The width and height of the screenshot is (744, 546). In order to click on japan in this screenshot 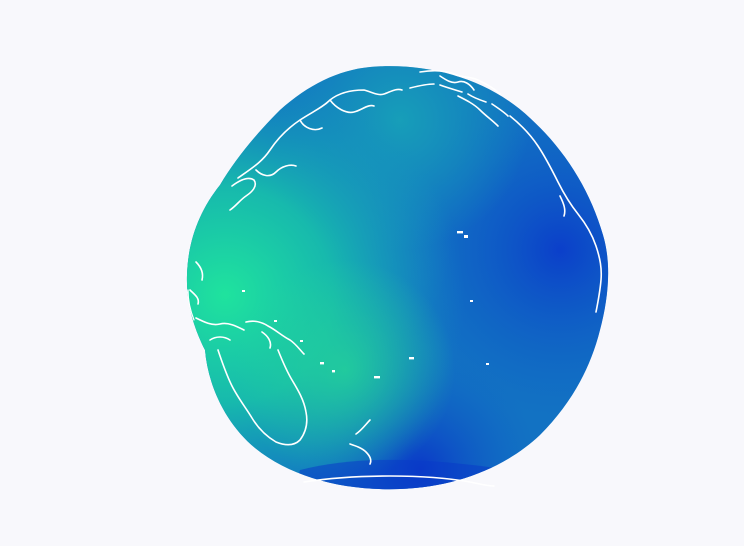, I will do `click(243, 194)`.